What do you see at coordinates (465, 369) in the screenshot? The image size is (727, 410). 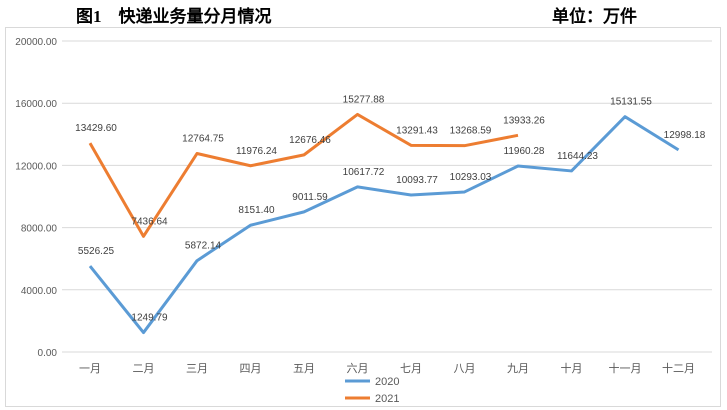 I see `x-tick-label: 八月` at bounding box center [465, 369].